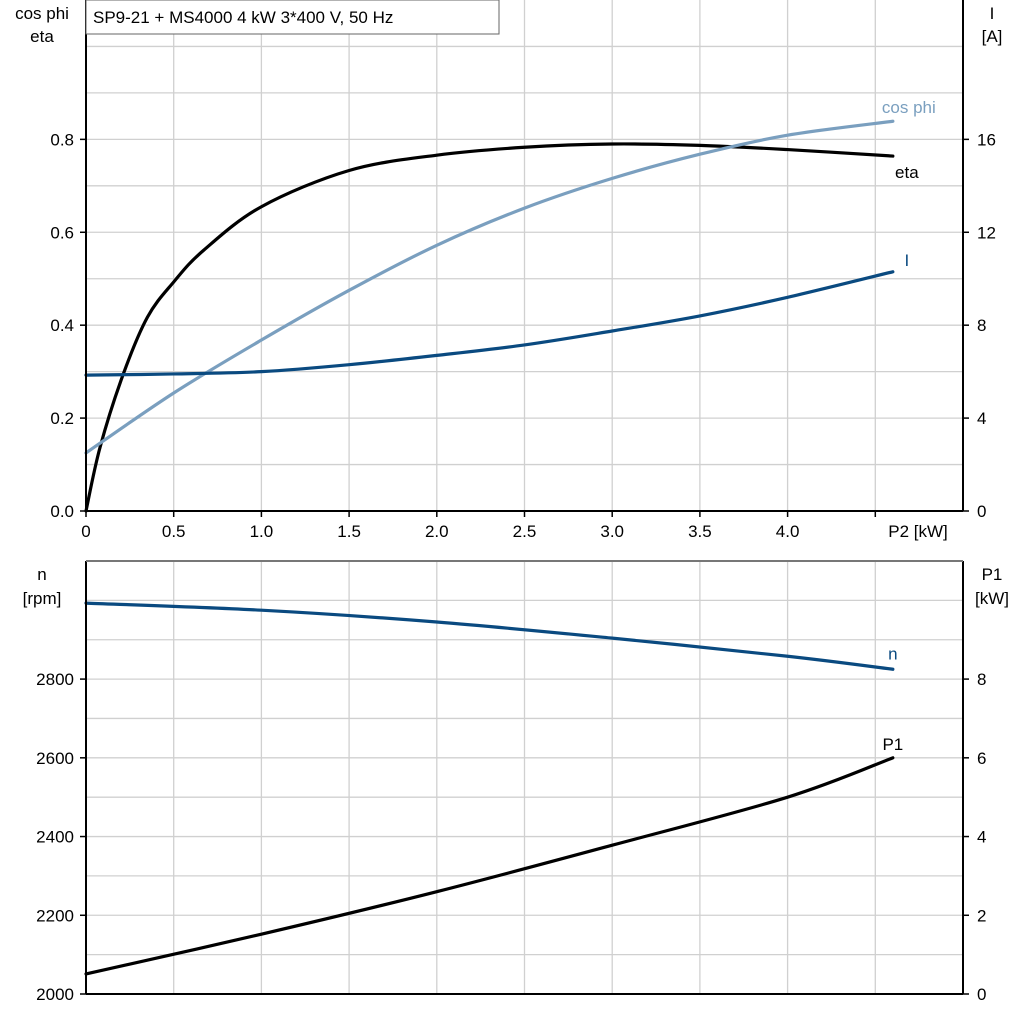 The height and width of the screenshot is (1024, 1024). I want to click on series-label-cos-phi: cos phi, so click(909, 107).